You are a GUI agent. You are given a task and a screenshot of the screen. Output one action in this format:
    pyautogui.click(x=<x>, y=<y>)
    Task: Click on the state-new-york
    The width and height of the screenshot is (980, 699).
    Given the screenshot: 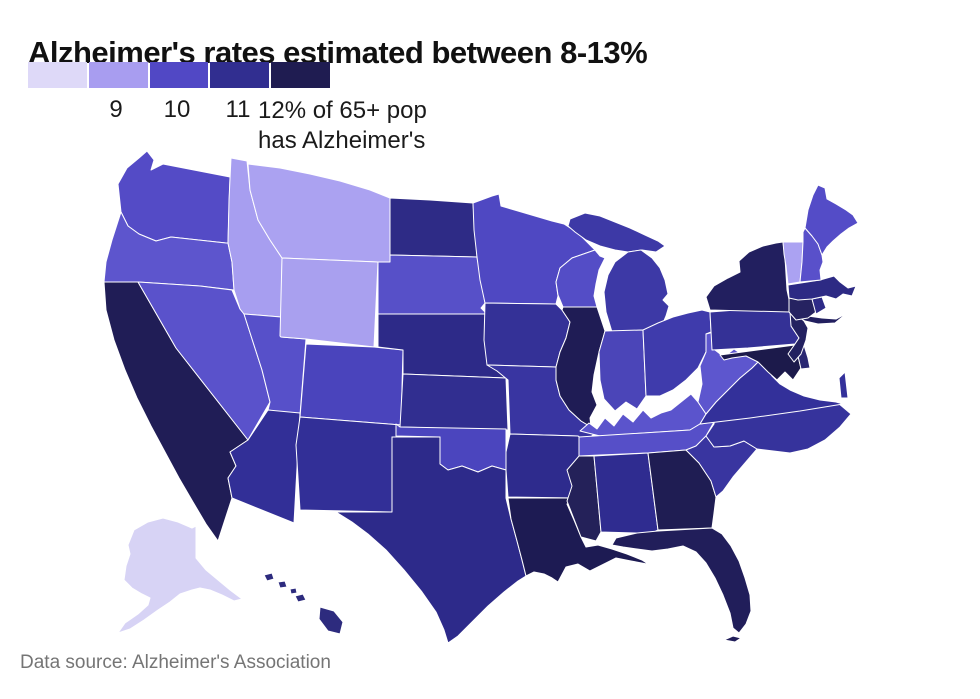 What is the action you would take?
    pyautogui.click(x=776, y=283)
    